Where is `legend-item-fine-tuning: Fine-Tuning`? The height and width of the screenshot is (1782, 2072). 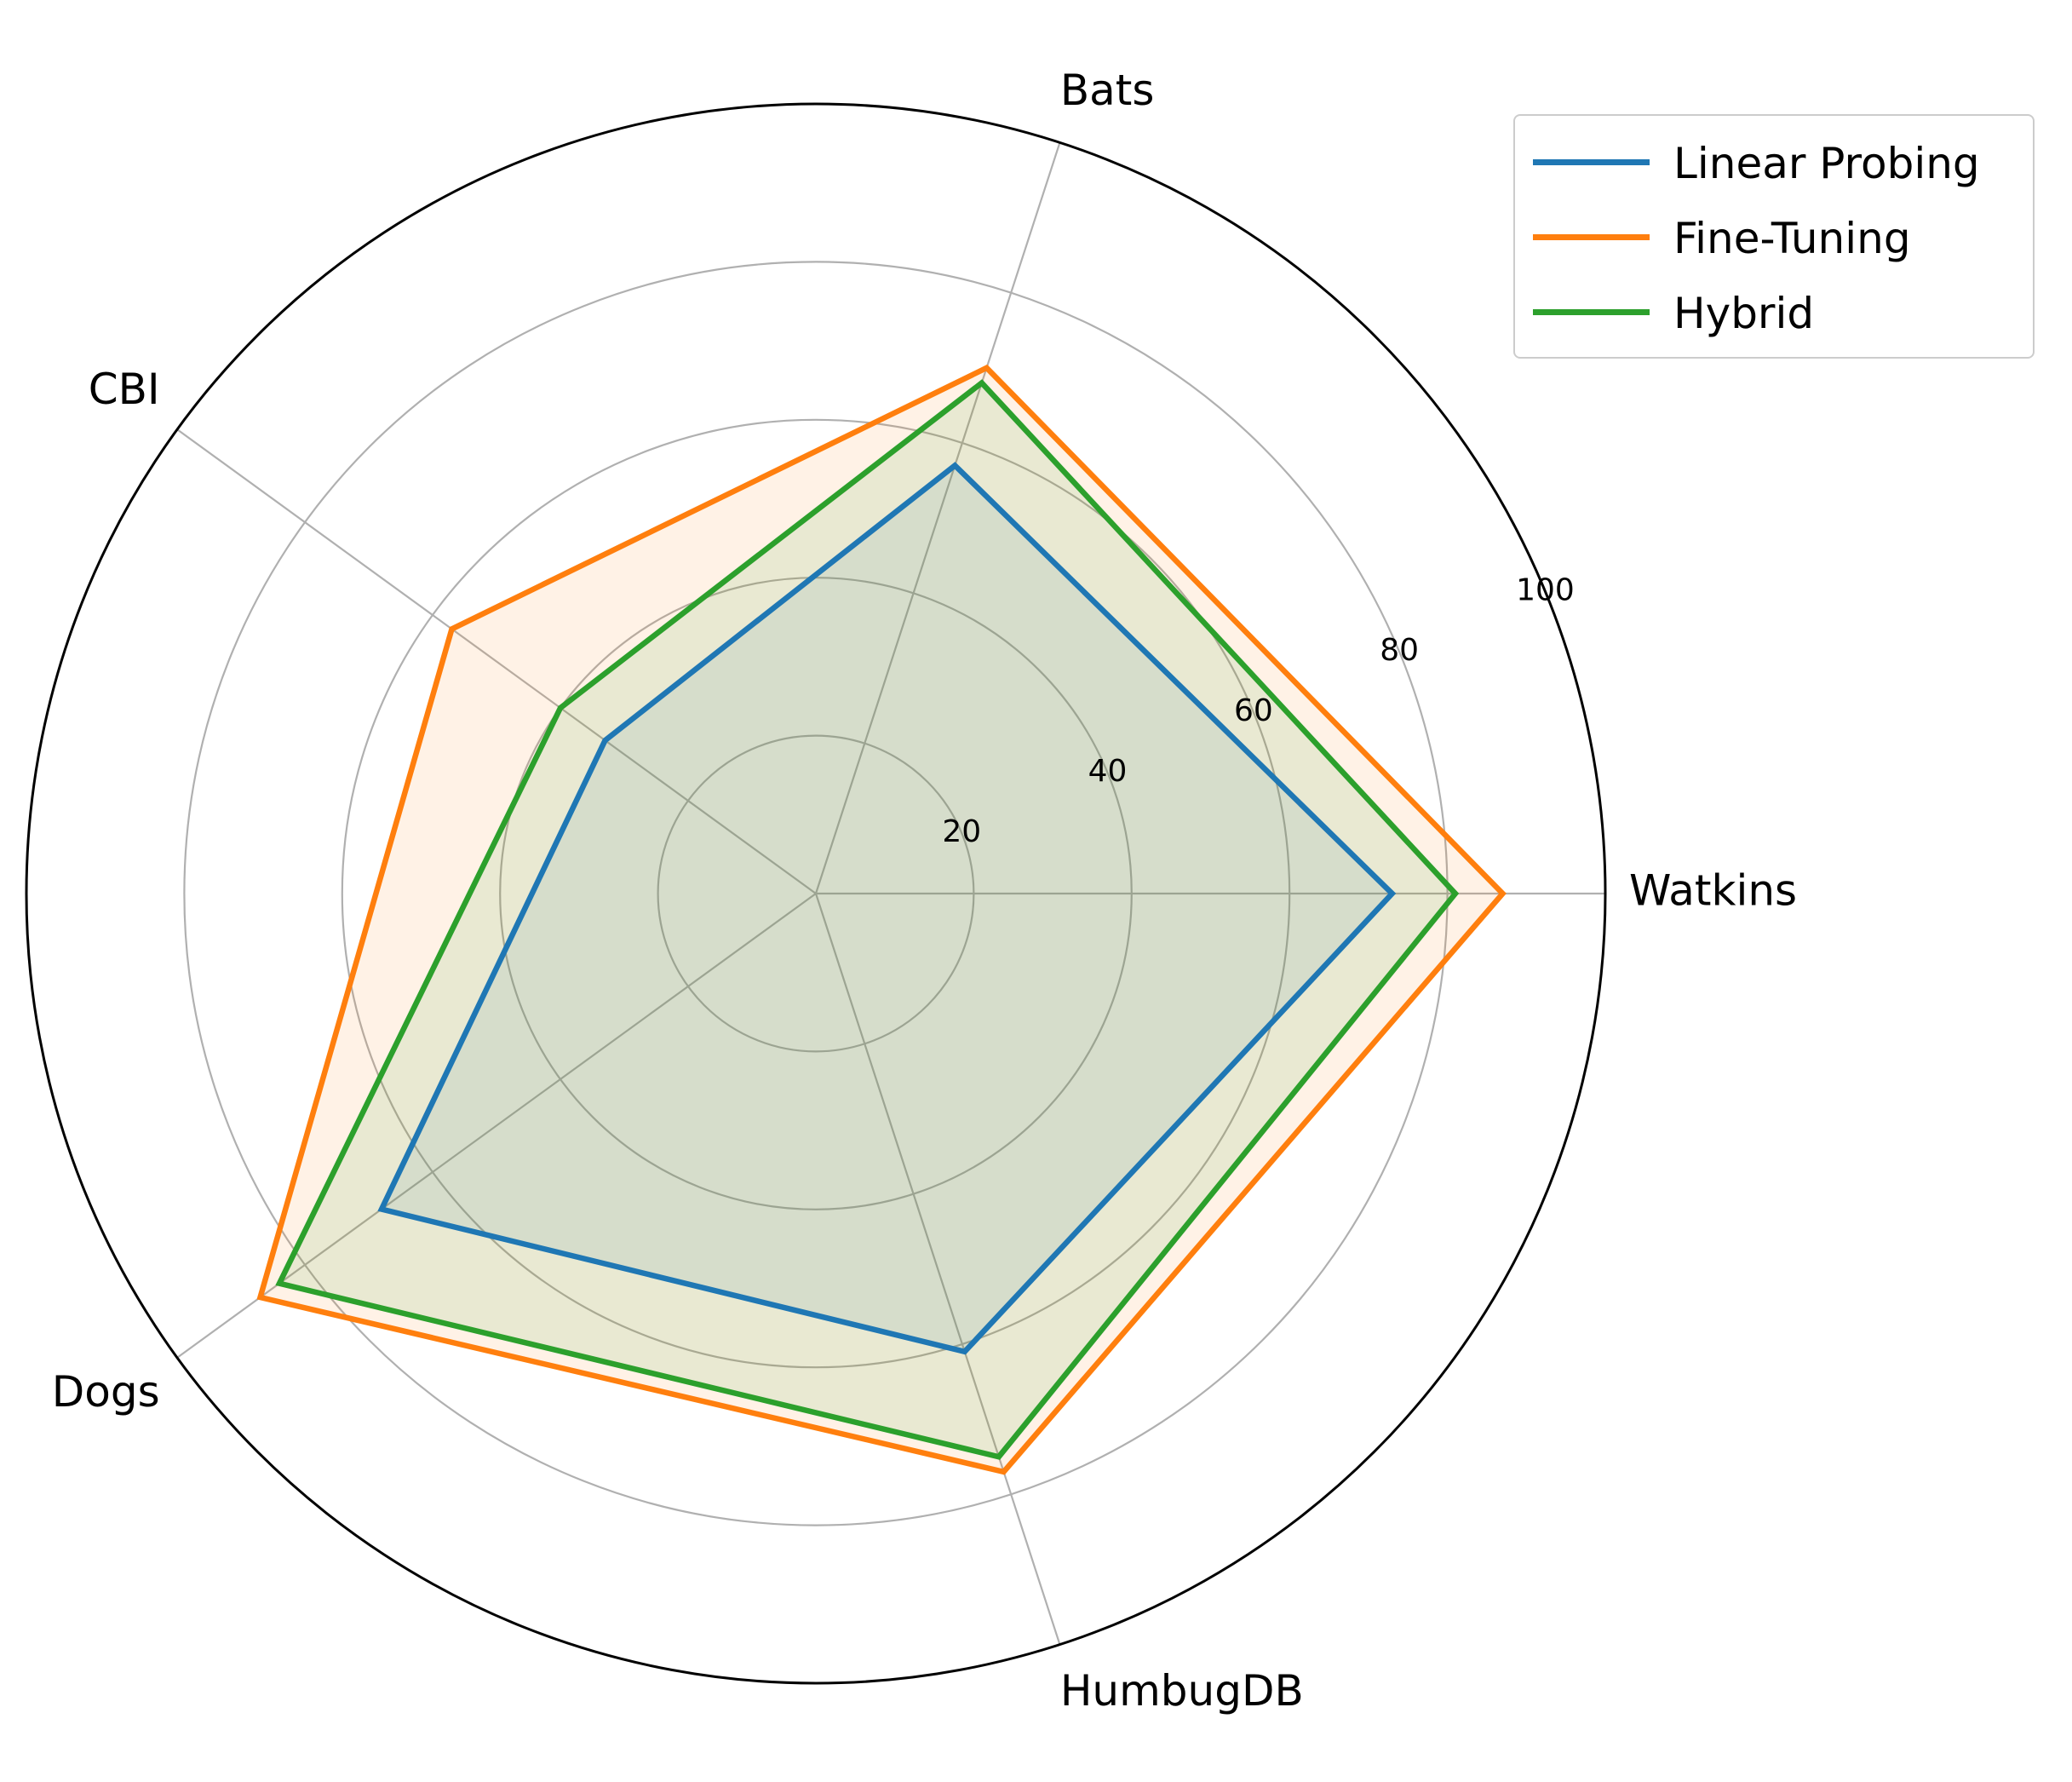 legend-item-fine-tuning: Fine-Tuning is located at coordinates (1774, 237).